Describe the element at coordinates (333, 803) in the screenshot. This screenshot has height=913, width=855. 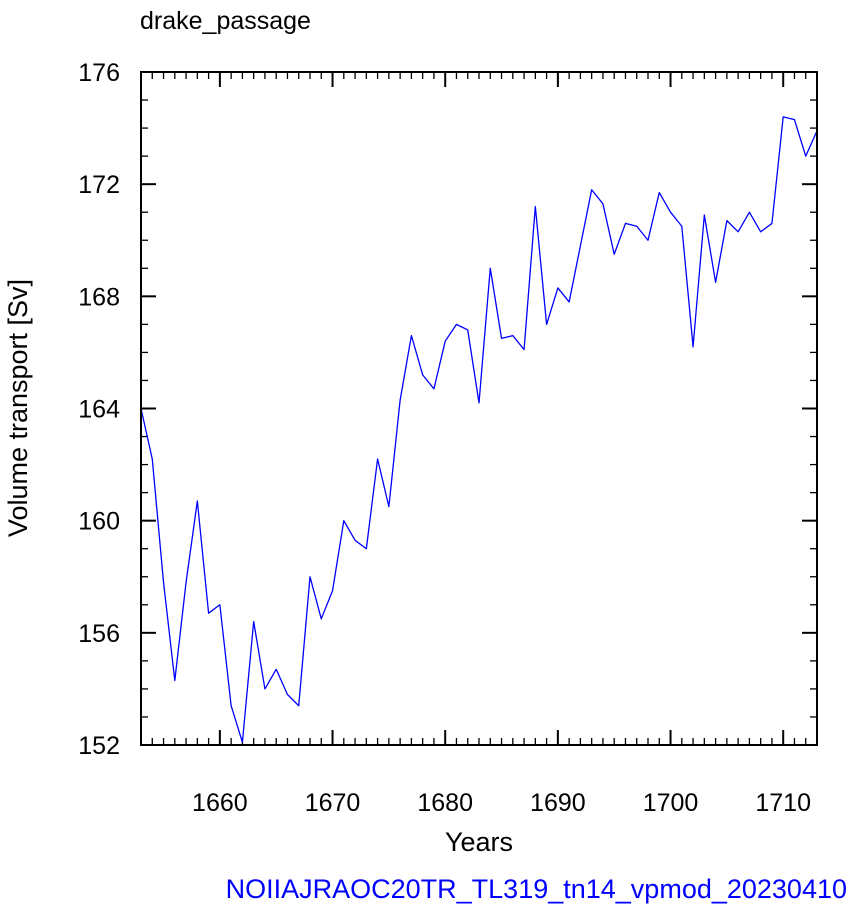
I see `x-tick-label: 1670` at that location.